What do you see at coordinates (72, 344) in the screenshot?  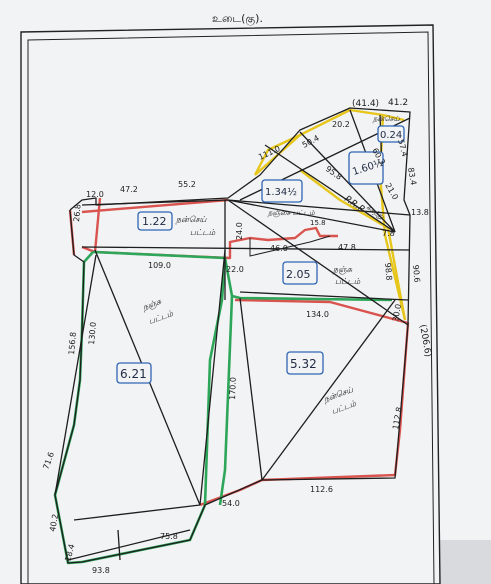 I see `m-156-8: 156.8` at bounding box center [72, 344].